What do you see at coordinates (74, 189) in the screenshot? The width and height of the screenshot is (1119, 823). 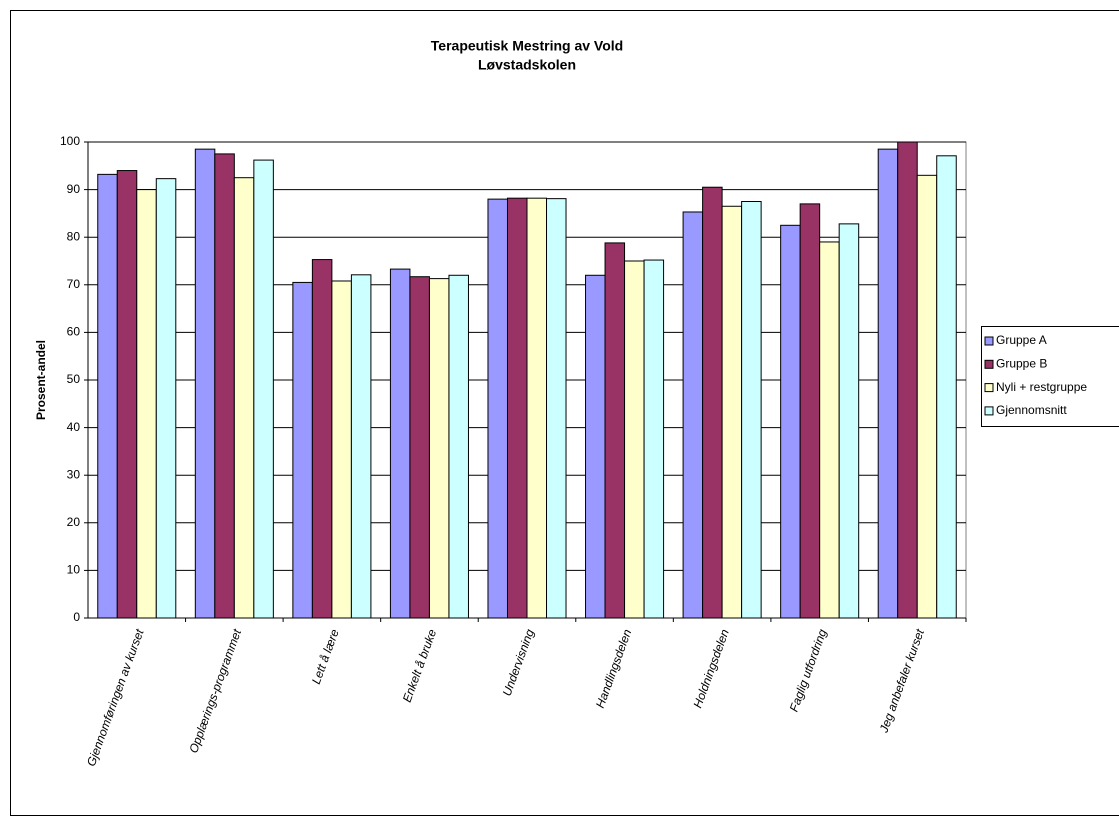 I see `y-tick-label: 90` at bounding box center [74, 189].